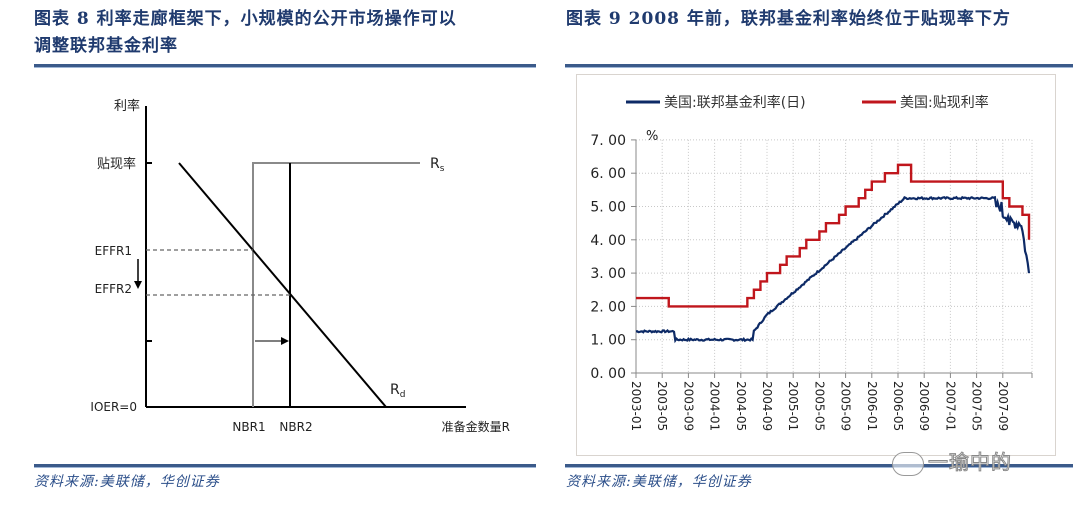  What do you see at coordinates (662, 406) in the screenshot?
I see `svg-text: 2003-05` at bounding box center [662, 406].